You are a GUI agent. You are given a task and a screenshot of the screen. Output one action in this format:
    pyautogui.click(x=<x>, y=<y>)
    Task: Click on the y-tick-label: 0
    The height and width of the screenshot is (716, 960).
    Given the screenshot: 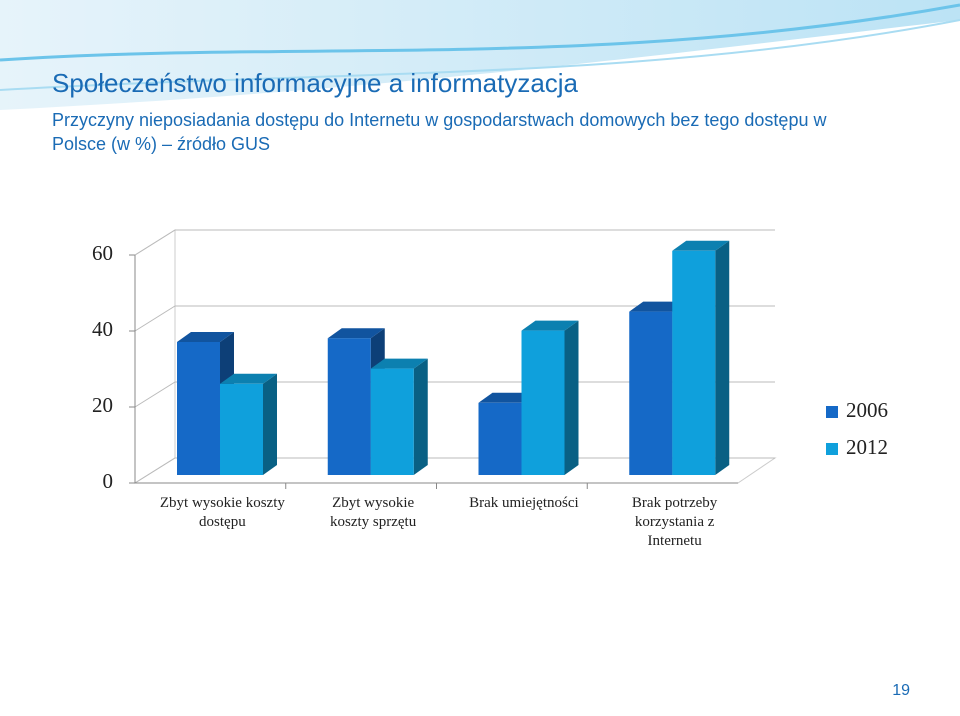 What is the action you would take?
    pyautogui.click(x=108, y=481)
    